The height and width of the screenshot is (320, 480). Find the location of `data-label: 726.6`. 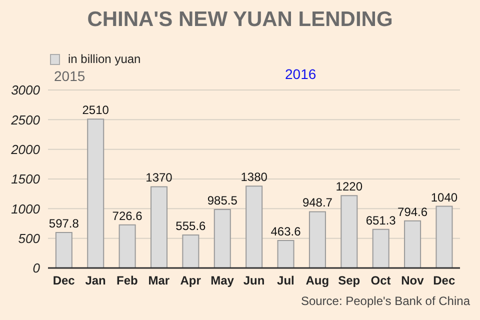

data-label: 726.6 is located at coordinates (127, 215).